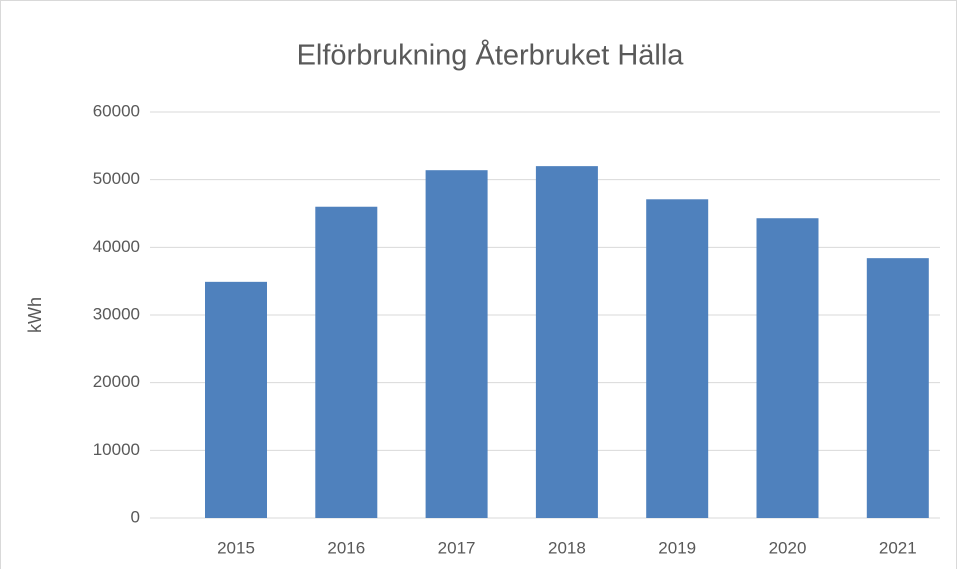  Describe the element at coordinates (788, 547) in the screenshot. I see `x-tick-label: 2020` at that location.